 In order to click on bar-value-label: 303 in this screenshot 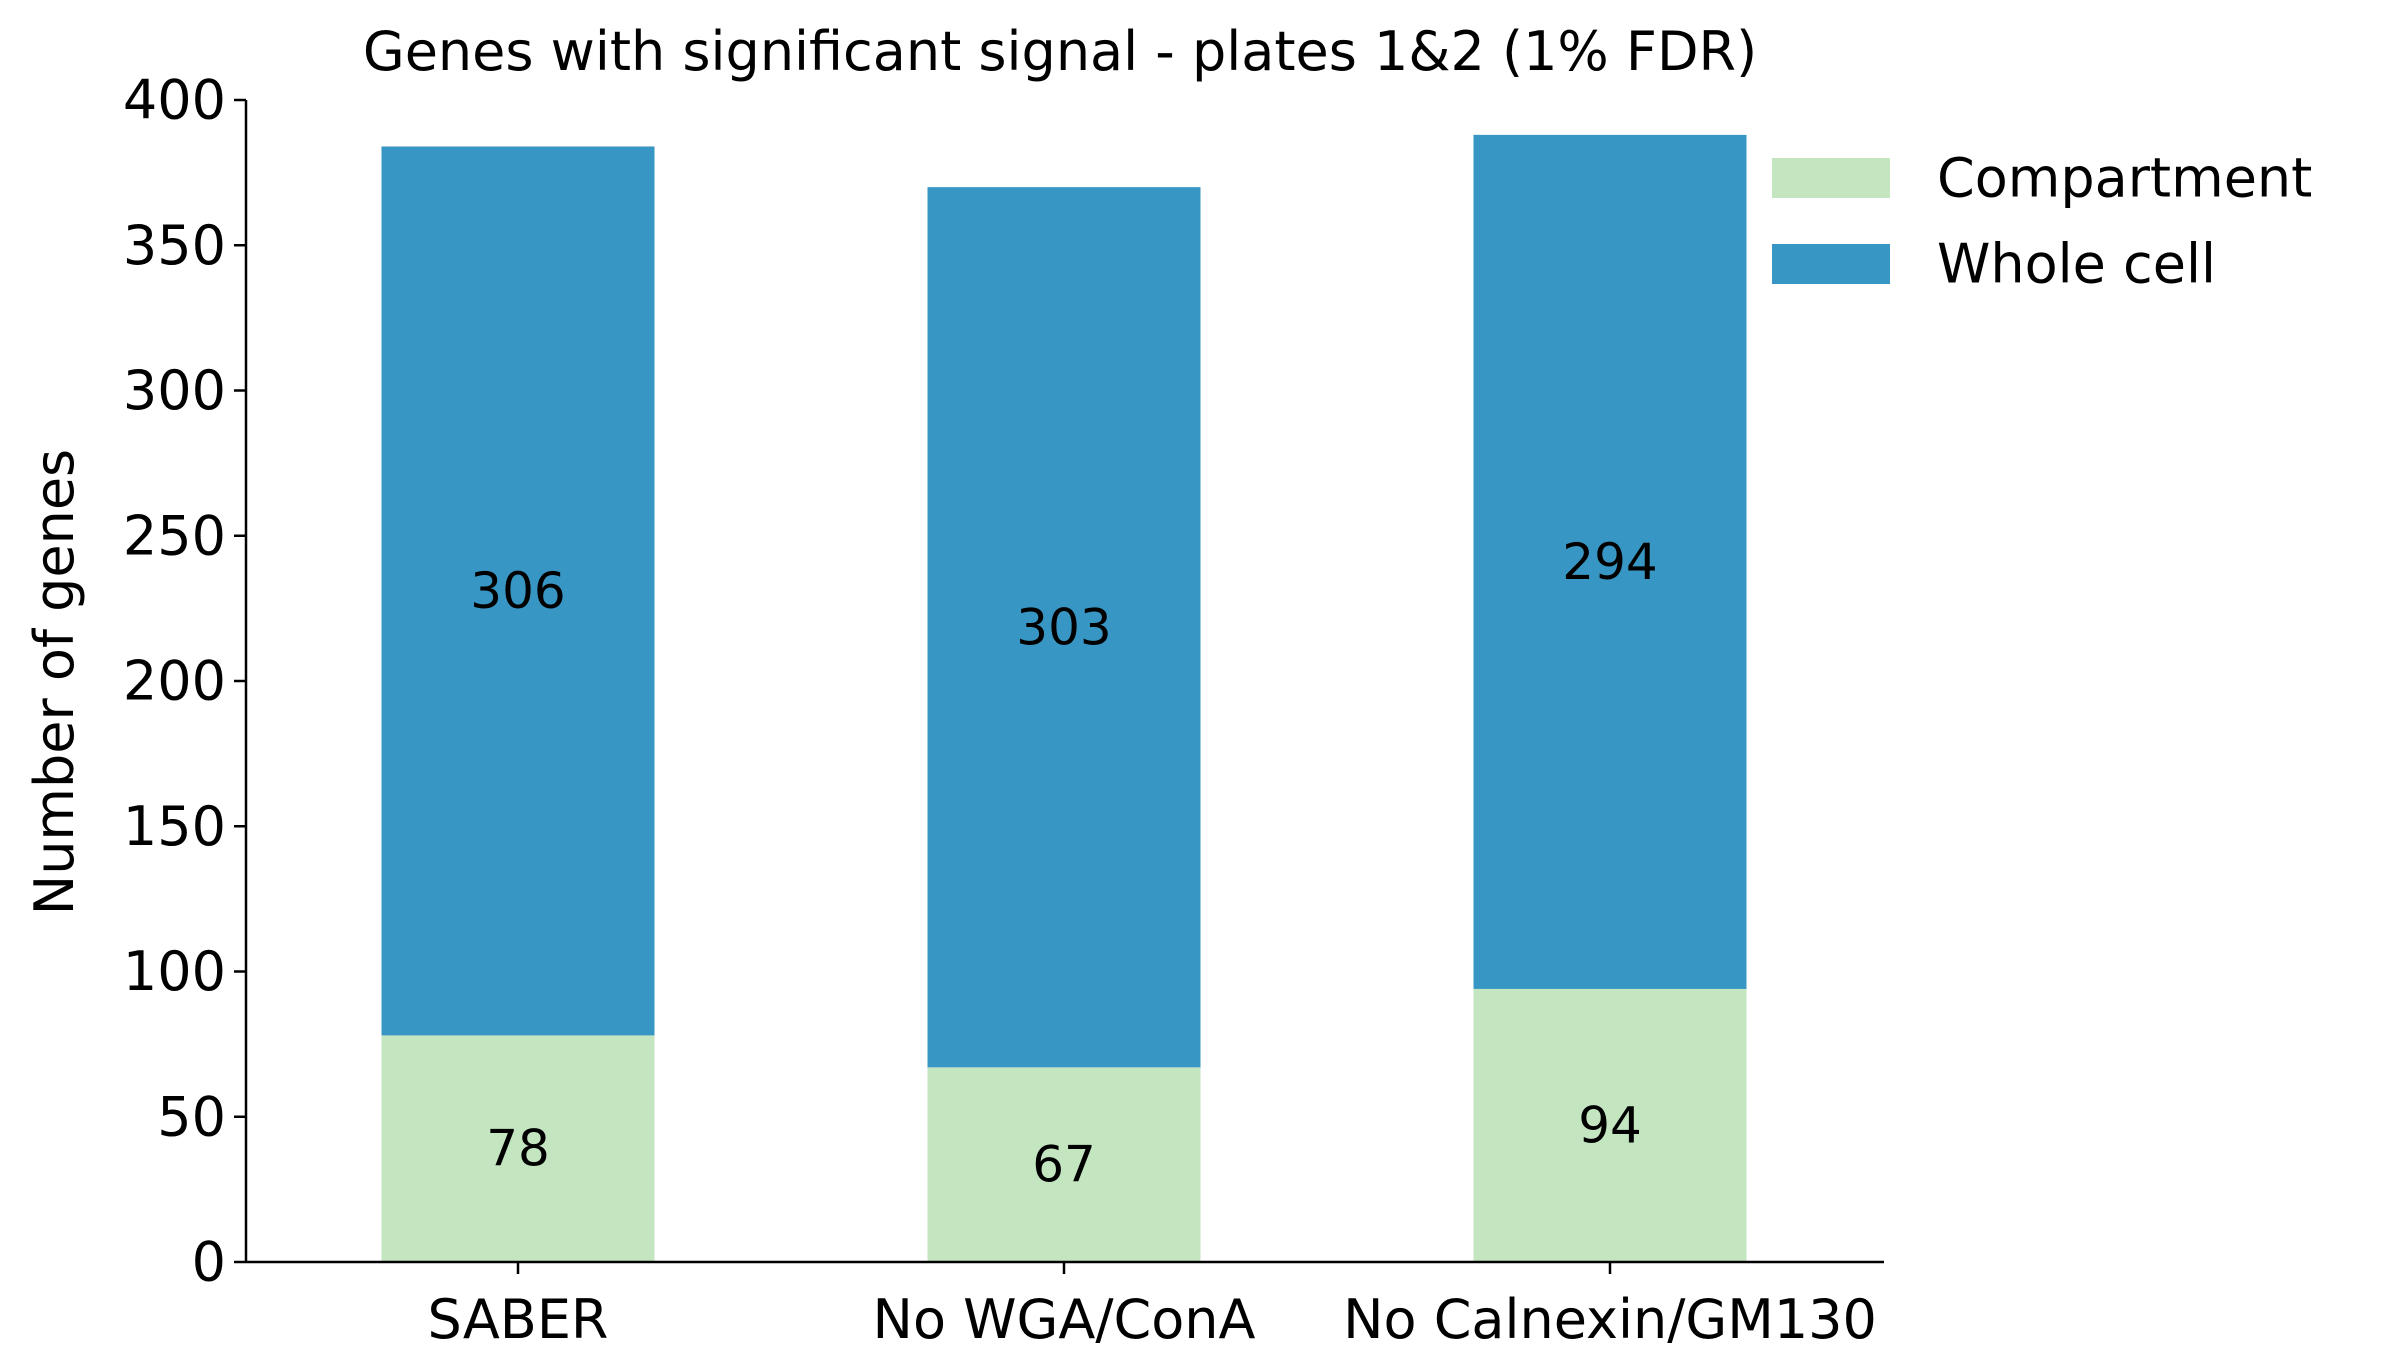, I will do `click(1063, 627)`.